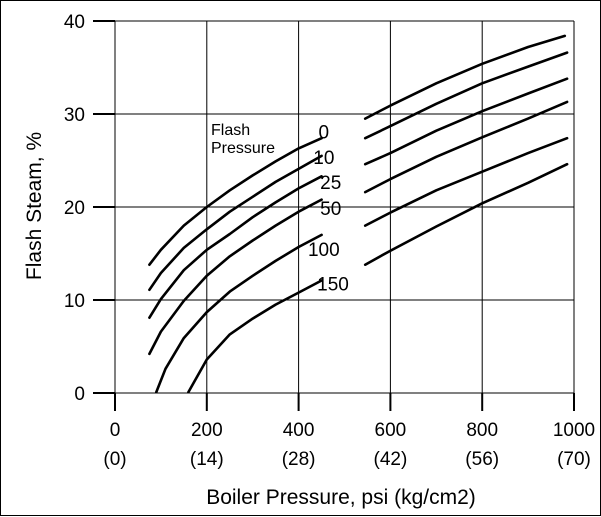 This screenshot has height=517, width=601. I want to click on y-tick-label: 10, so click(74, 301).